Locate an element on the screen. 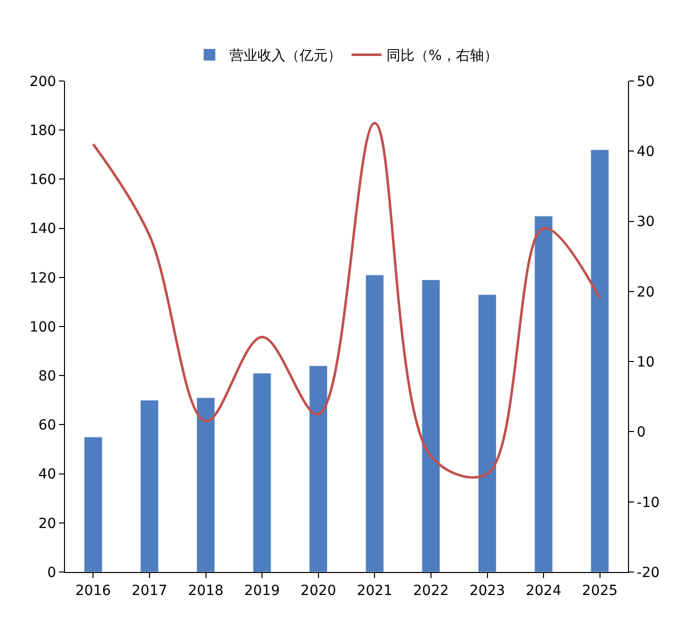 The height and width of the screenshot is (628, 678). y-tick-label: 0 is located at coordinates (51, 572).